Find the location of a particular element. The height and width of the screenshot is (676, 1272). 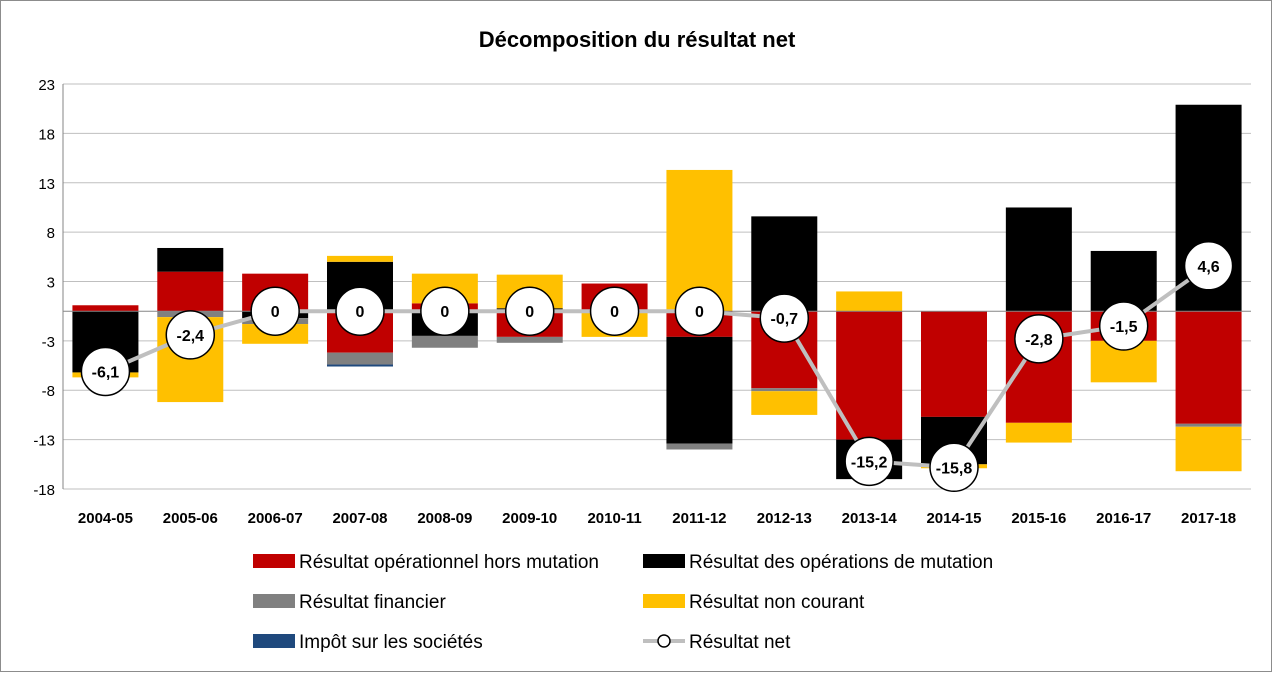

x-tick-label: 2017-18 is located at coordinates (1208, 518).